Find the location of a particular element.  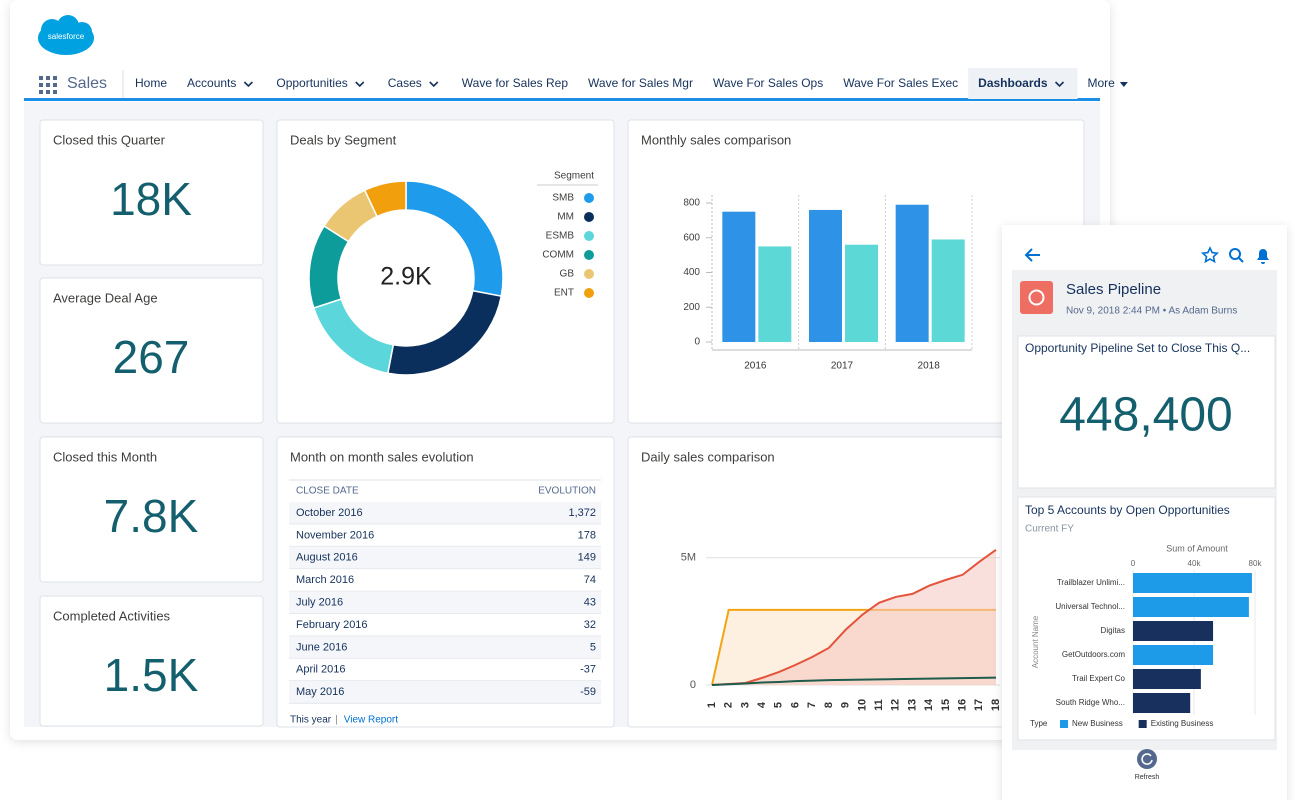

refresh-glyph is located at coordinates (1147, 759).